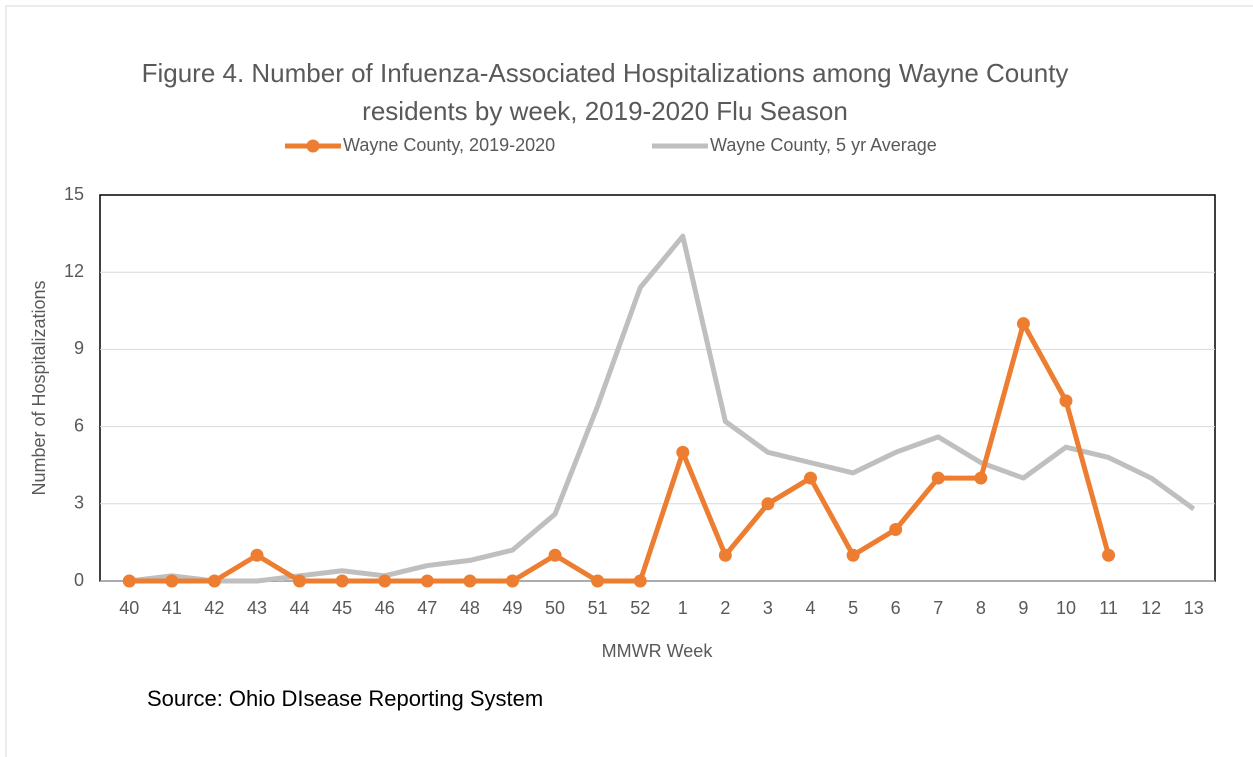 The image size is (1253, 757). What do you see at coordinates (257, 608) in the screenshot?
I see `x-tick-label: 43` at bounding box center [257, 608].